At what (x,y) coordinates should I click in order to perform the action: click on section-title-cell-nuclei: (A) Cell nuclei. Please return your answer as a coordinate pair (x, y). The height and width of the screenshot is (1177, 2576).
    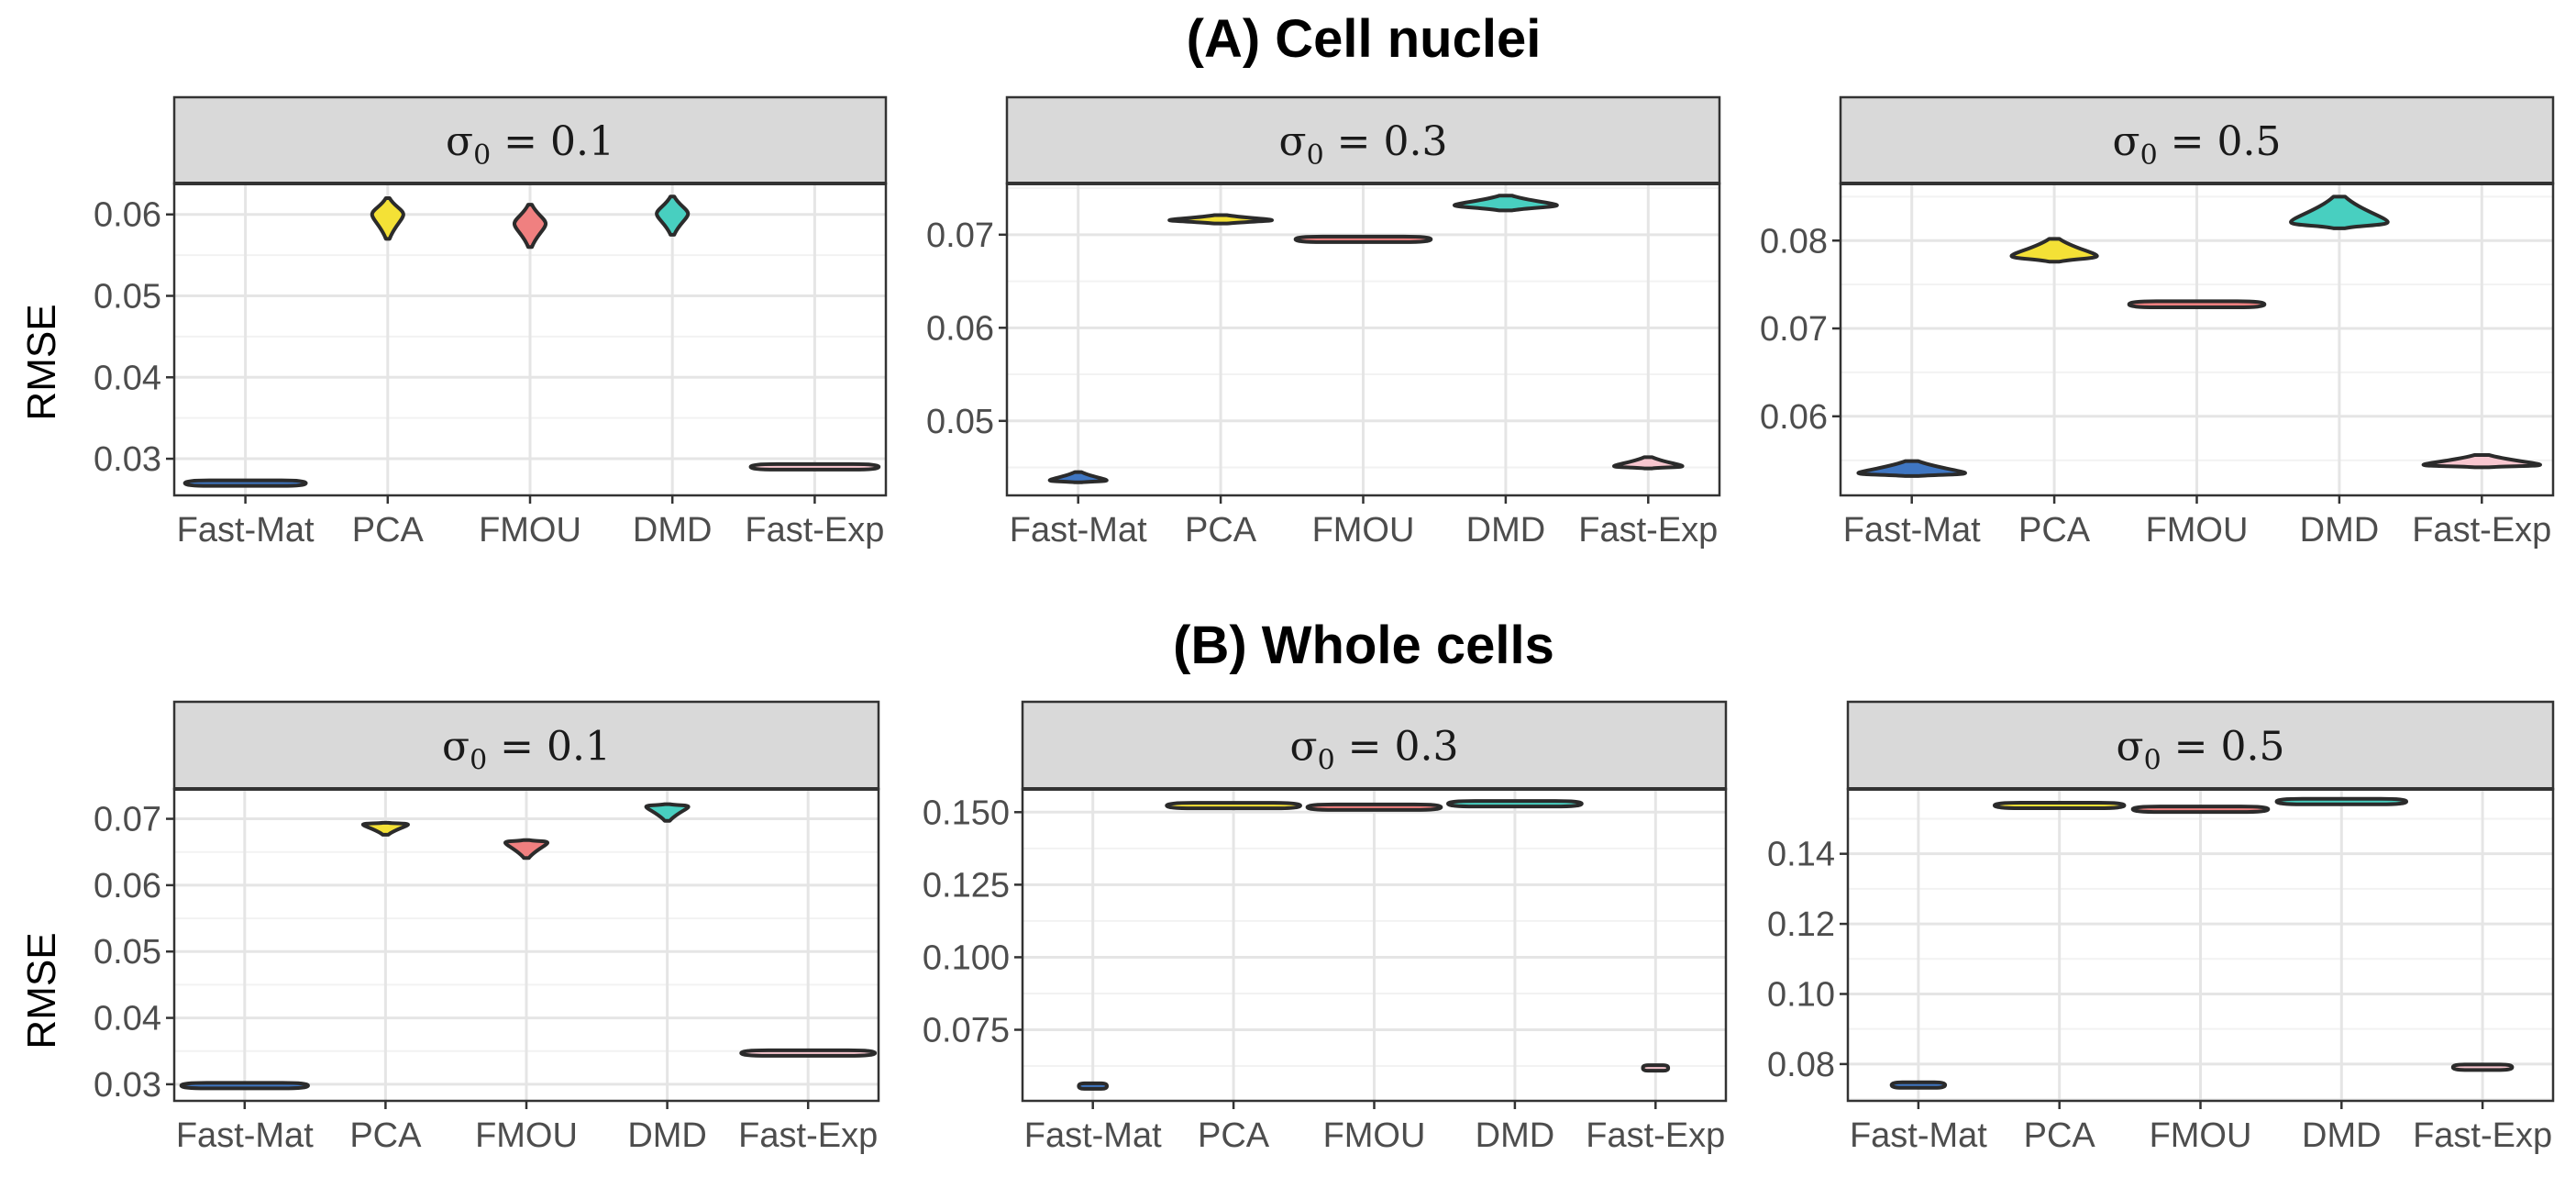
    Looking at the image, I should click on (1364, 39).